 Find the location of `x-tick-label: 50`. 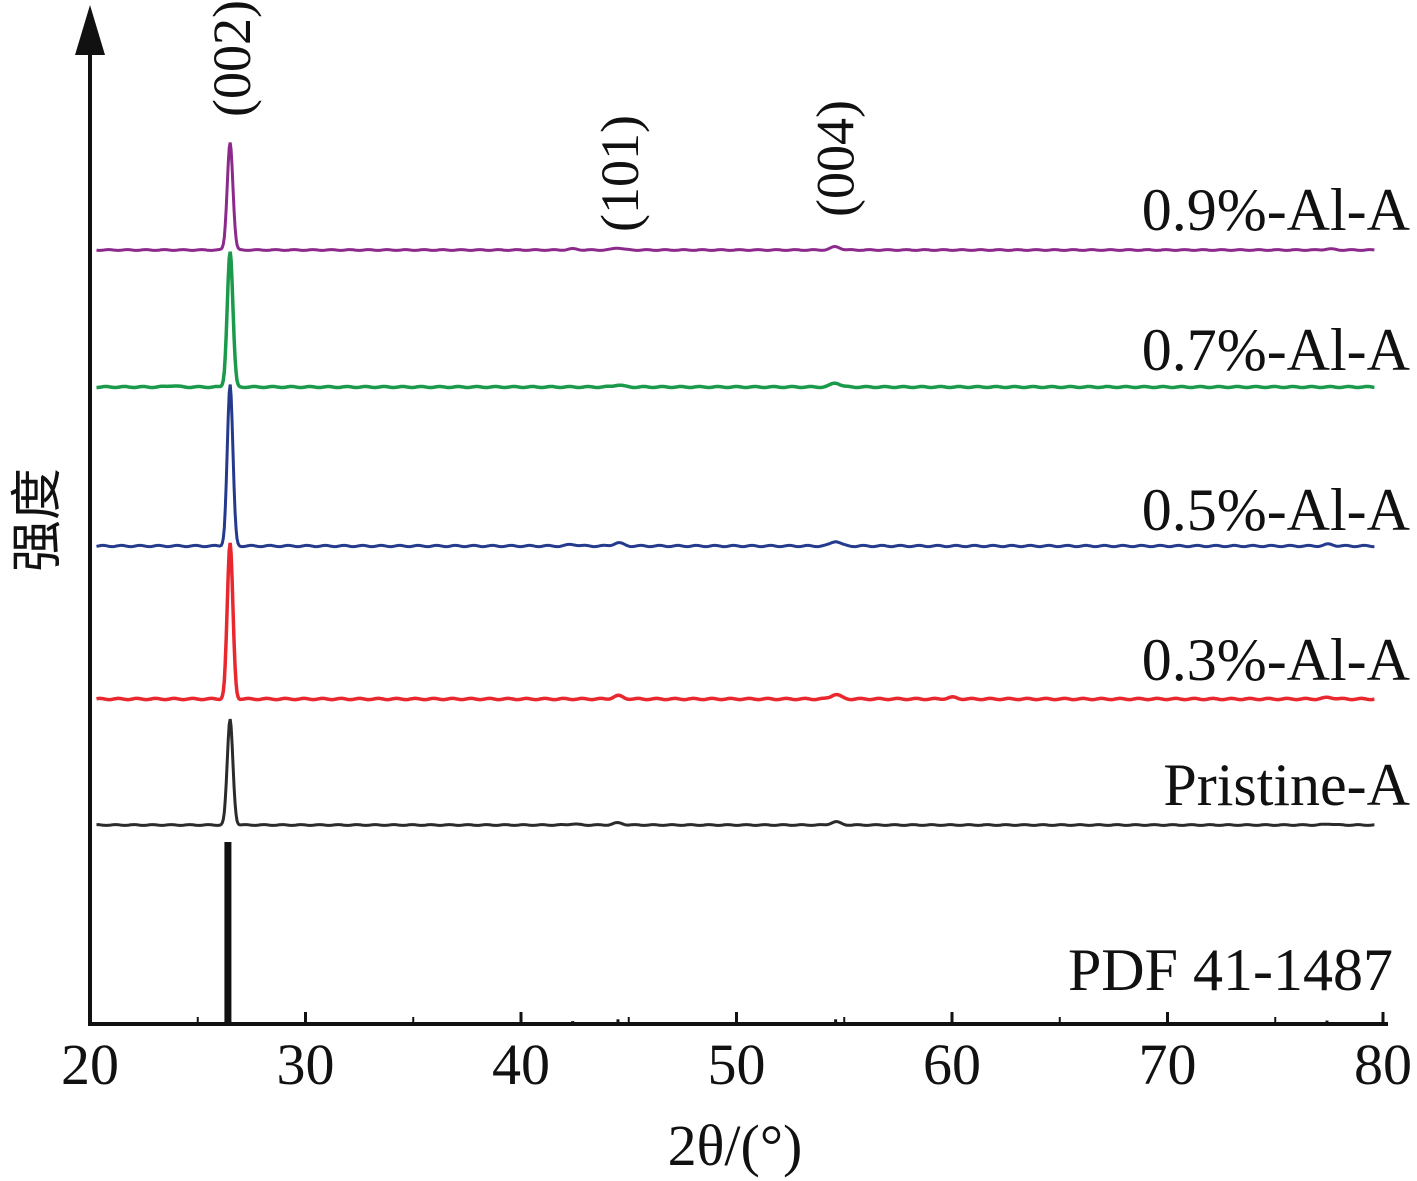

x-tick-label: 50 is located at coordinates (737, 1064).